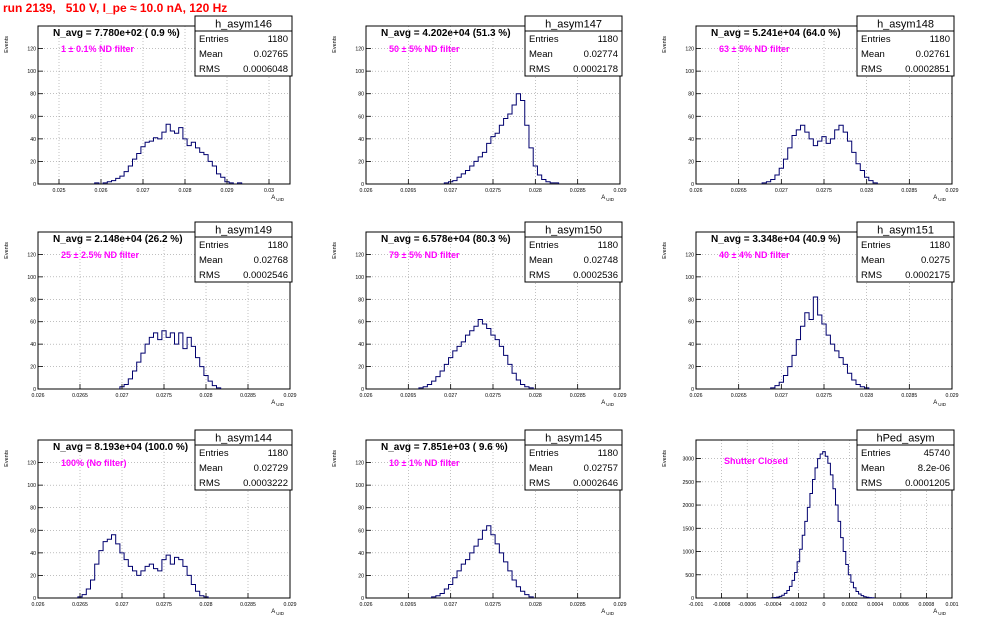  Describe the element at coordinates (875, 605) in the screenshot. I see `x-tick-label: 0.0004` at that location.